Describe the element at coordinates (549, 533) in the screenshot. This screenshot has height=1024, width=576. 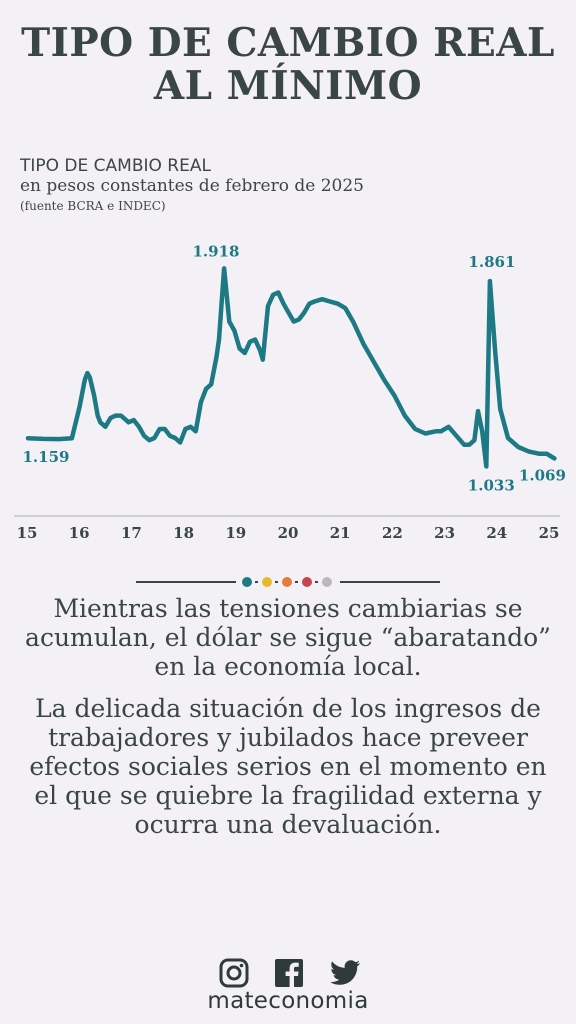
I see `x-tick-label: 25` at that location.